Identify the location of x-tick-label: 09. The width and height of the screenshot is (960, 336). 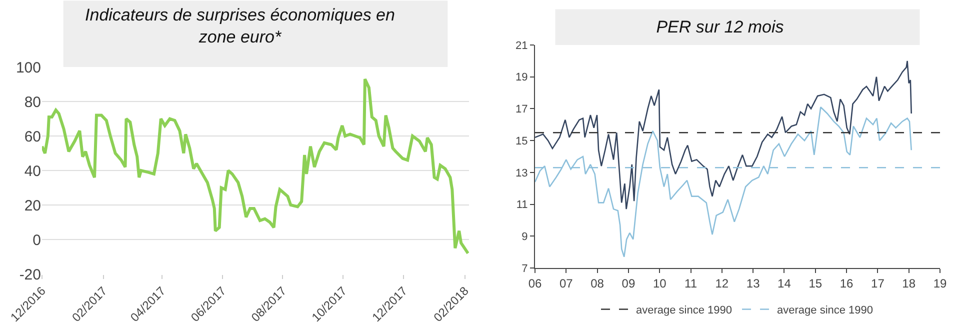
(629, 283).